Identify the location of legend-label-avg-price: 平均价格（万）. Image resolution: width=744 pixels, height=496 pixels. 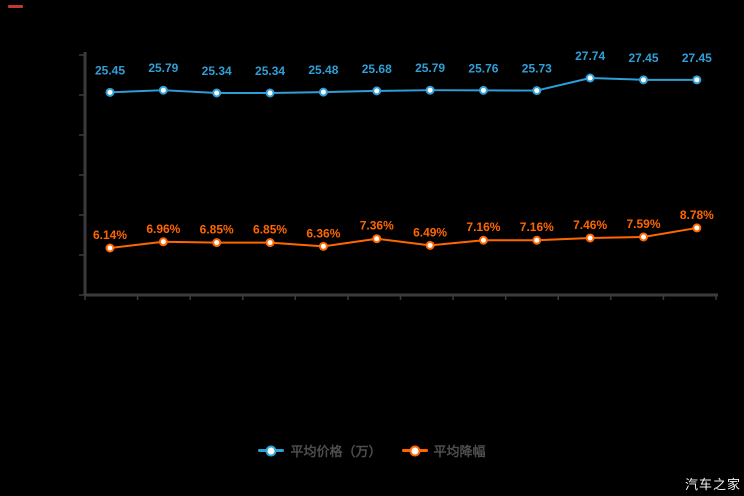
(336, 451).